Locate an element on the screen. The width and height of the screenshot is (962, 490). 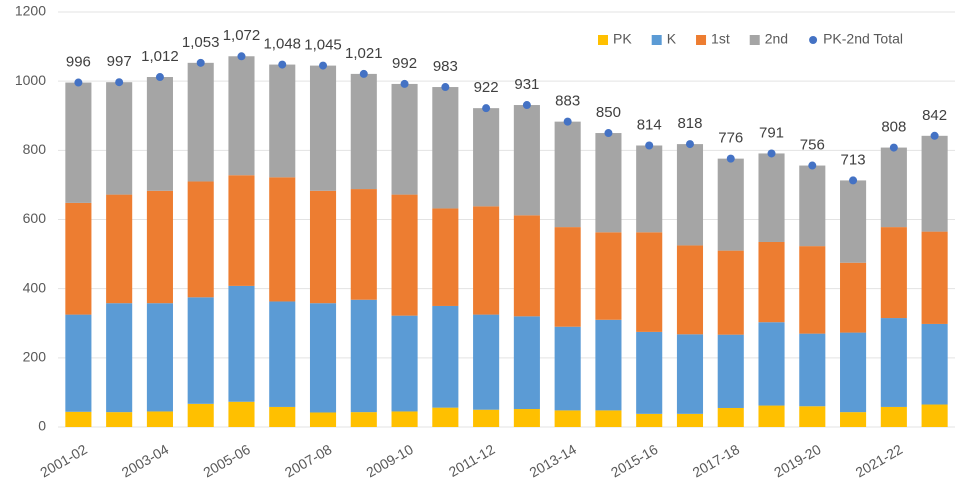
data-label: 791 is located at coordinates (771, 132).